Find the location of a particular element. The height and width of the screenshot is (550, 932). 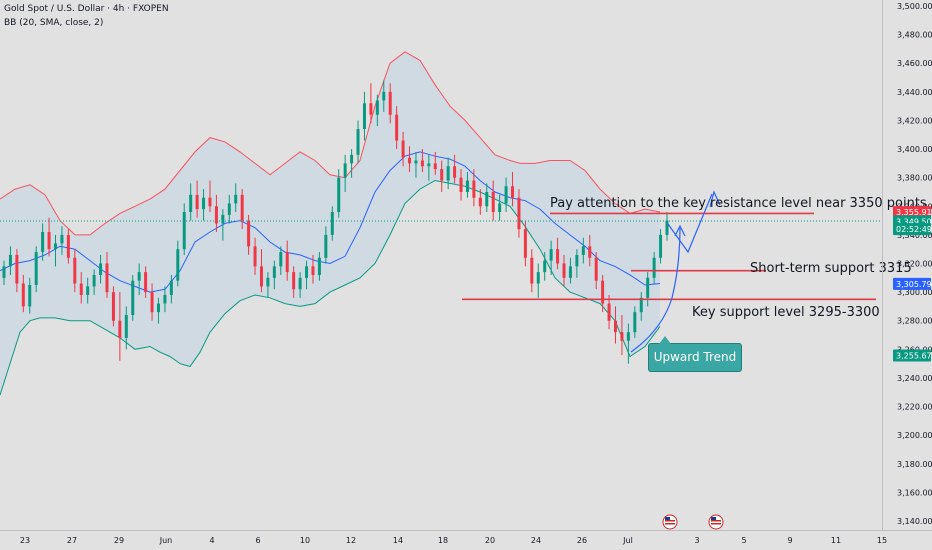

symbol-title: Gold Spot / U.S. Dollar · 4h · FXOPEN is located at coordinates (86, 9).